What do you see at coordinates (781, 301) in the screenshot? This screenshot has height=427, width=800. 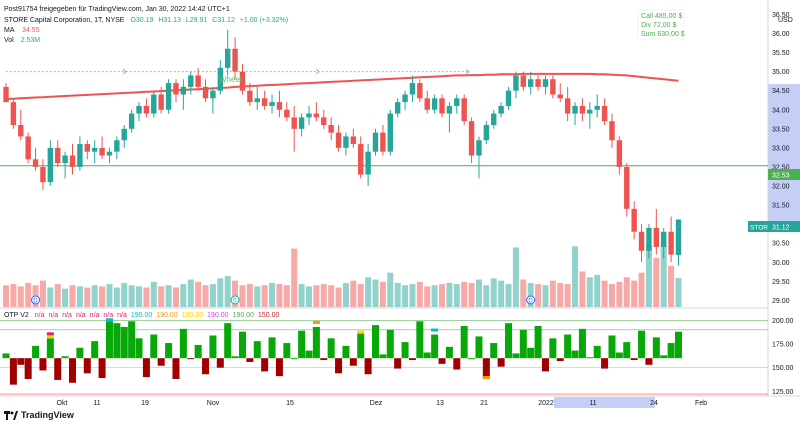 I see `price-tick-label: 29.00` at bounding box center [781, 301].